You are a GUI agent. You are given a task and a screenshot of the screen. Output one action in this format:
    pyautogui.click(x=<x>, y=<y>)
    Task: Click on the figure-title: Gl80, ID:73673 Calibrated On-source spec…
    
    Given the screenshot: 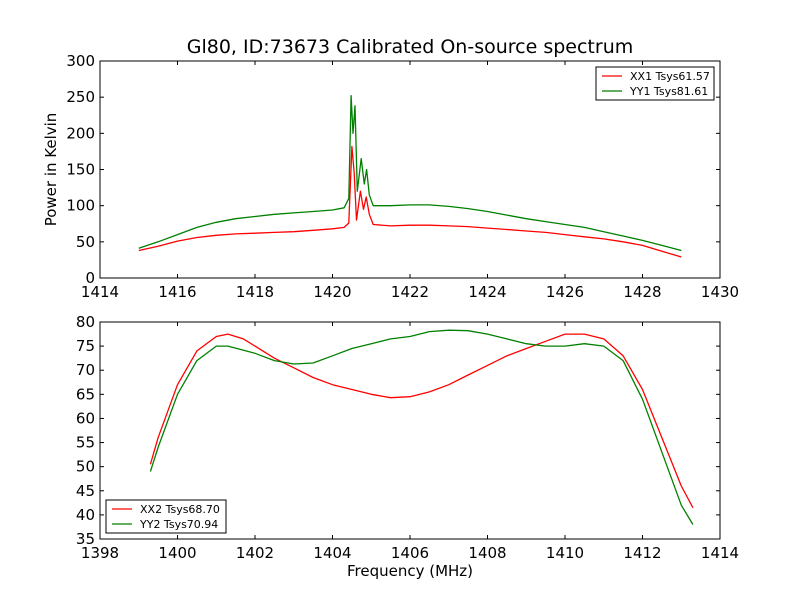 What is the action you would take?
    pyautogui.click(x=410, y=47)
    